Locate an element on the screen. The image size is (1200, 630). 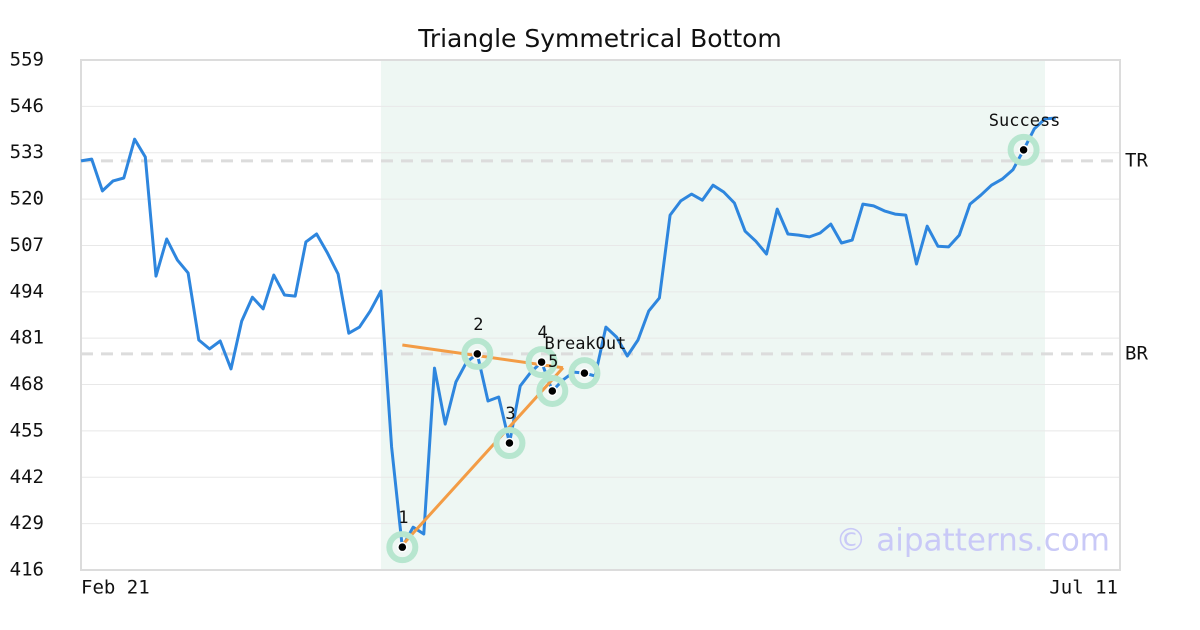
point-label: 5 is located at coordinates (553, 362).